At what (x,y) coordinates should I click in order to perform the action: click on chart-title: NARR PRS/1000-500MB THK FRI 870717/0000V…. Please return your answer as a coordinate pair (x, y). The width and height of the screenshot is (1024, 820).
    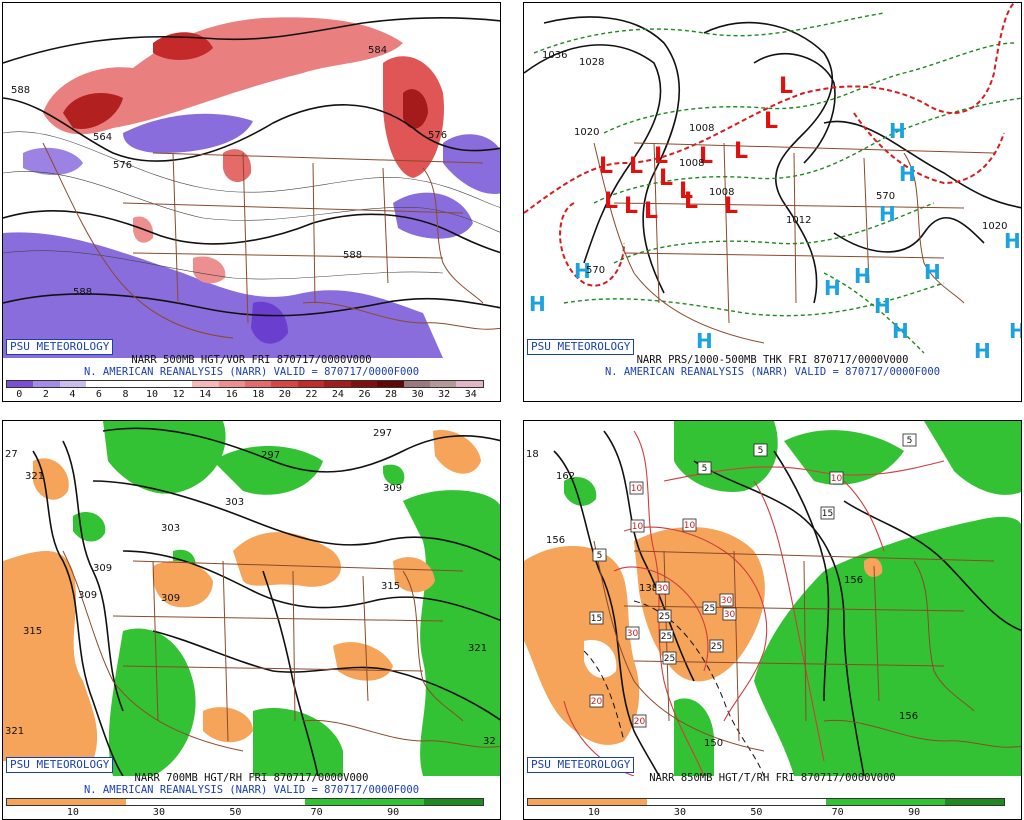
    Looking at the image, I should click on (772, 360).